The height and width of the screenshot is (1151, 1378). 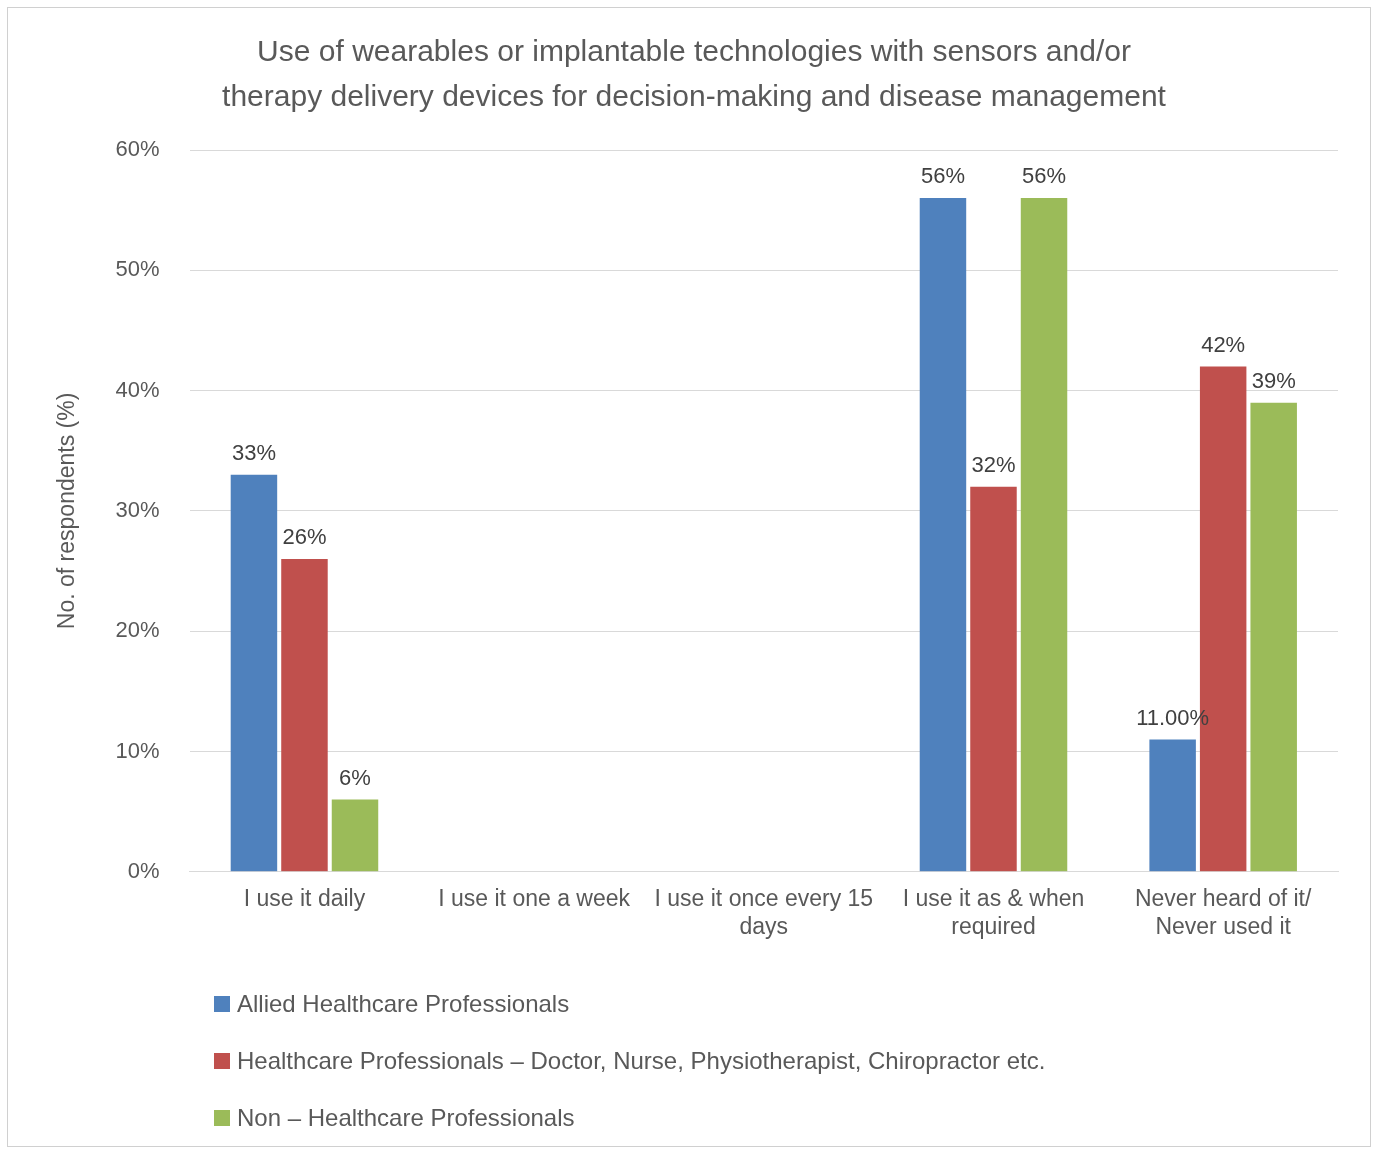 What do you see at coordinates (137, 389) in the screenshot?
I see `y-tick-label: 40%` at bounding box center [137, 389].